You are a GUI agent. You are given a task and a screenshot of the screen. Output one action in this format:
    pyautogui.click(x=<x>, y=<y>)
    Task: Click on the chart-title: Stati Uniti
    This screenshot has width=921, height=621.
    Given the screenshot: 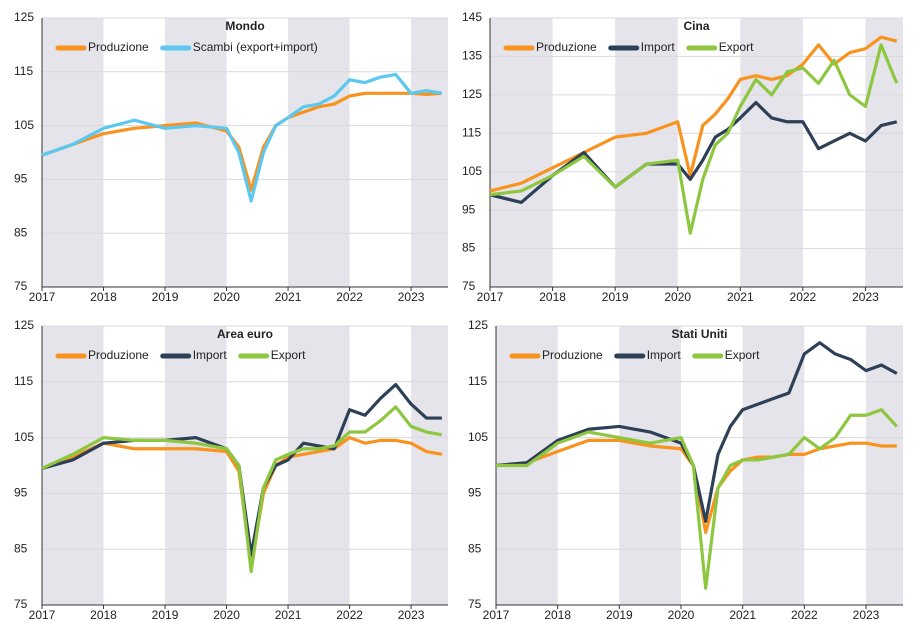 What is the action you would take?
    pyautogui.click(x=700, y=334)
    